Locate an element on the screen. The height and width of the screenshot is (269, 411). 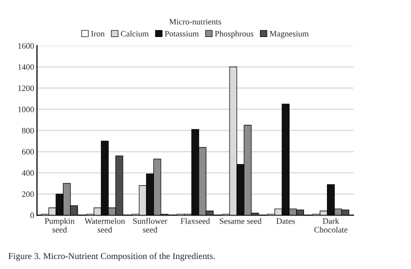
x-tick-label: Pumpkin seed is located at coordinates (59, 225).